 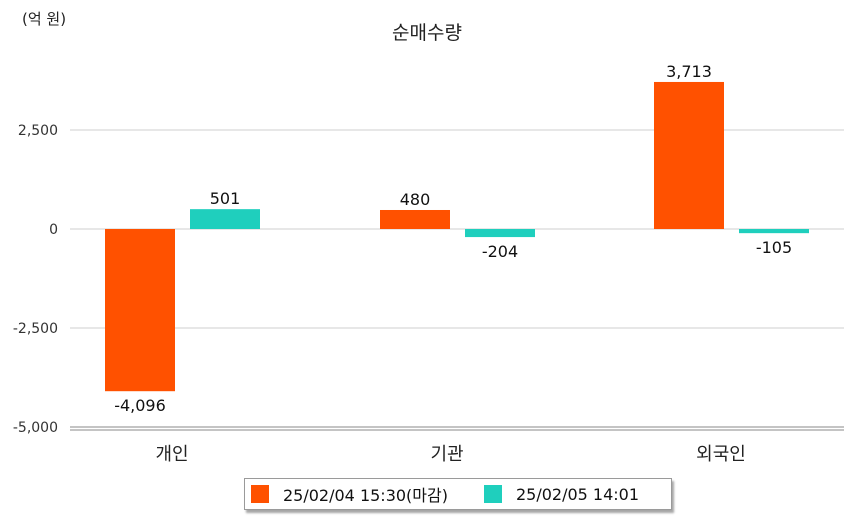 What do you see at coordinates (44, 19) in the screenshot?
I see `unit-label: (억 원)` at bounding box center [44, 19].